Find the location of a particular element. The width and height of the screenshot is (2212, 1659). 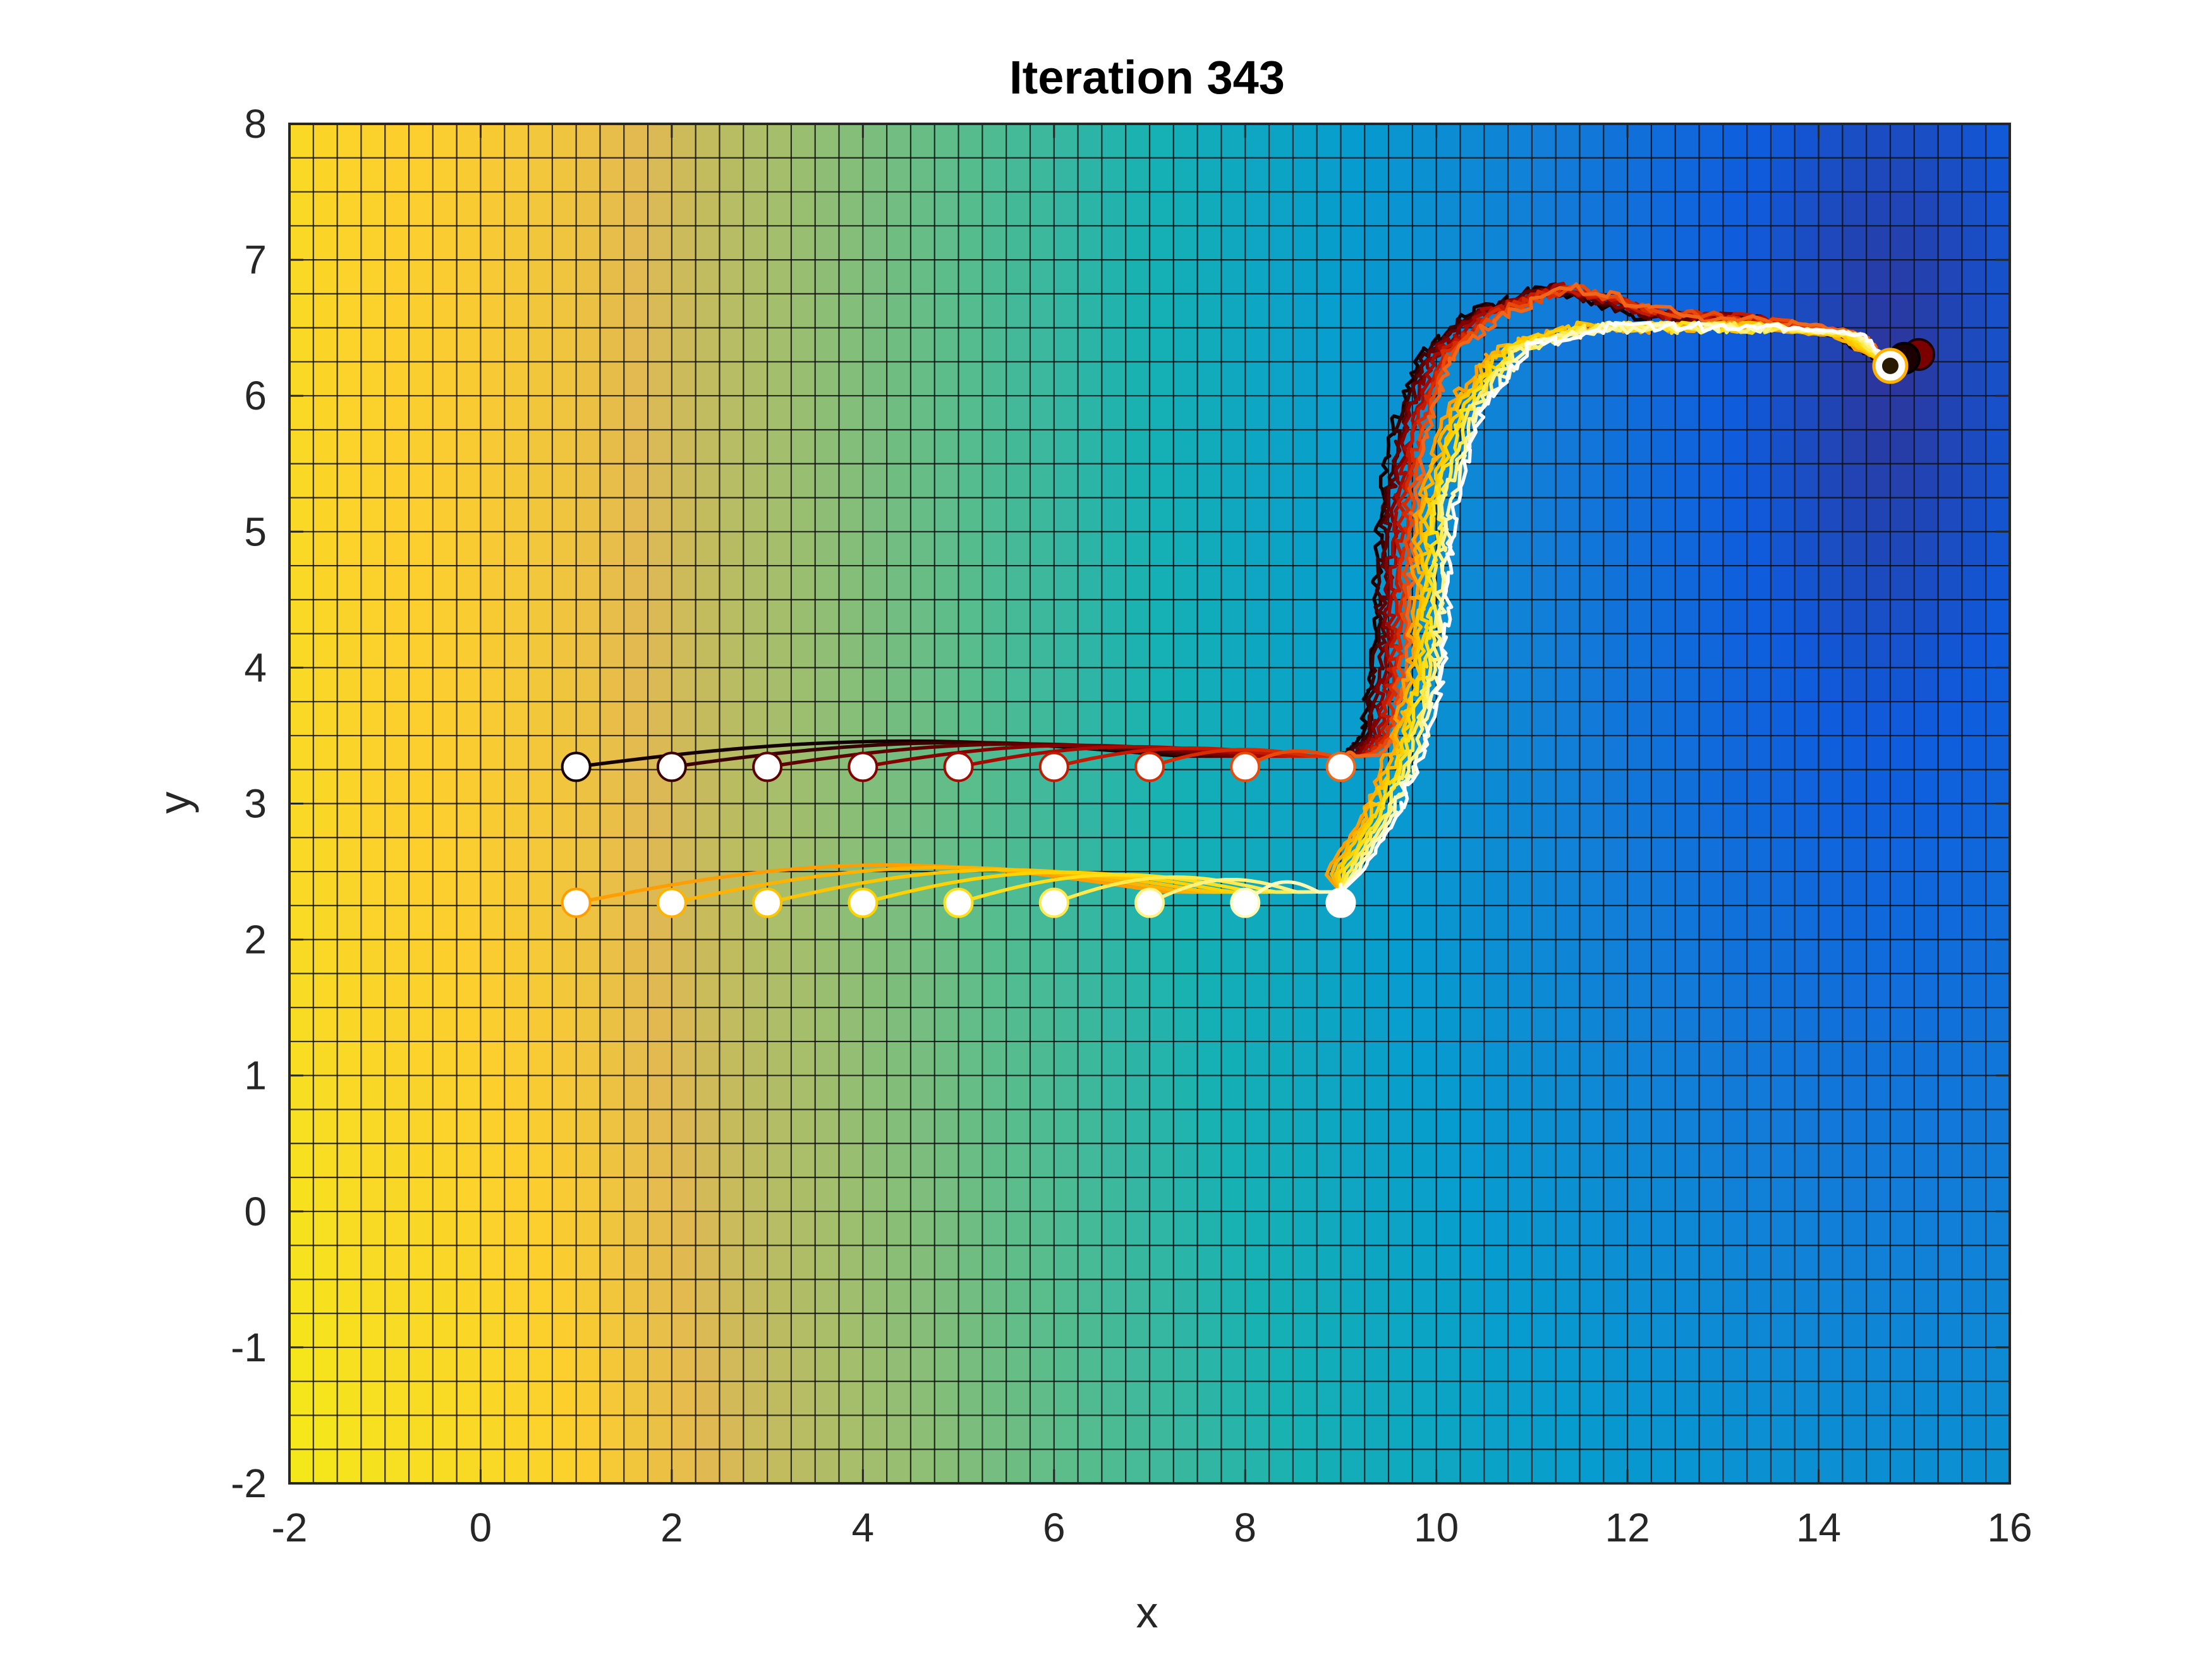

x-tick-label: 6 is located at coordinates (1054, 1527).